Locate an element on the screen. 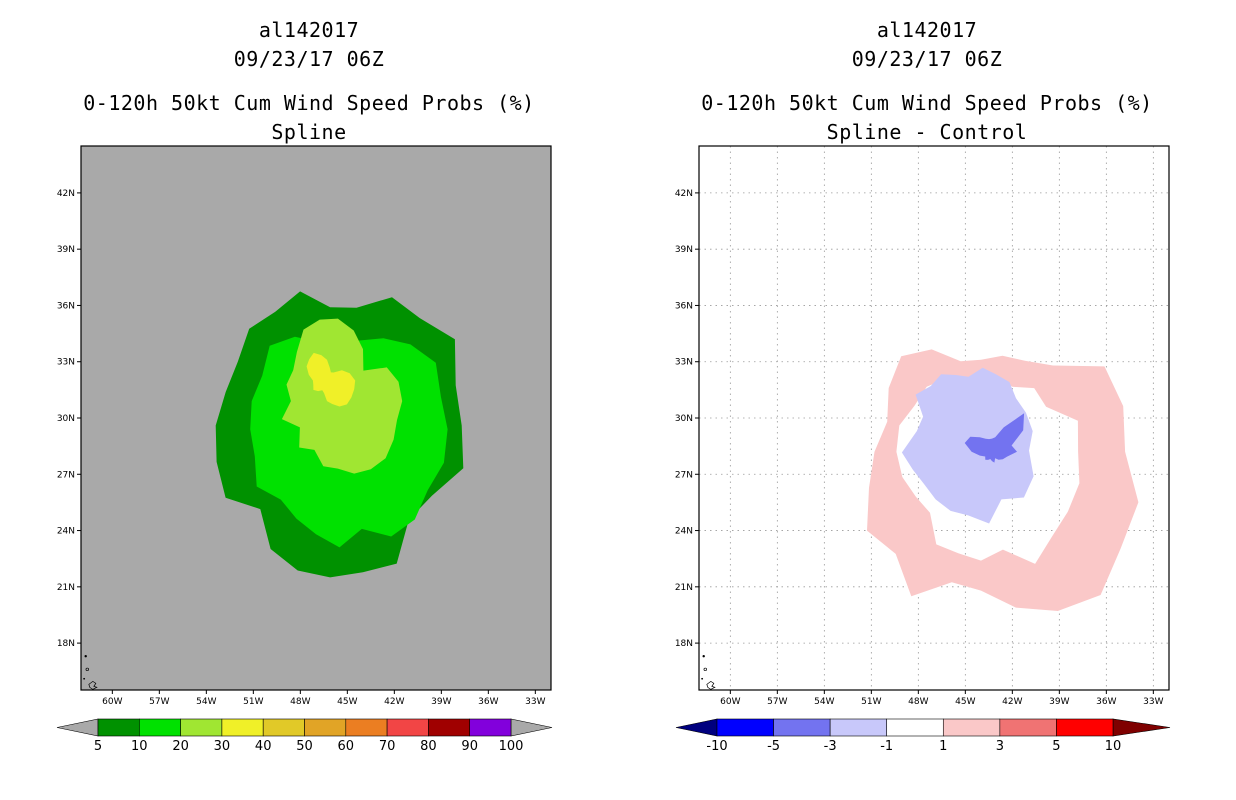  colorbar-label: 50 is located at coordinates (304, 746).